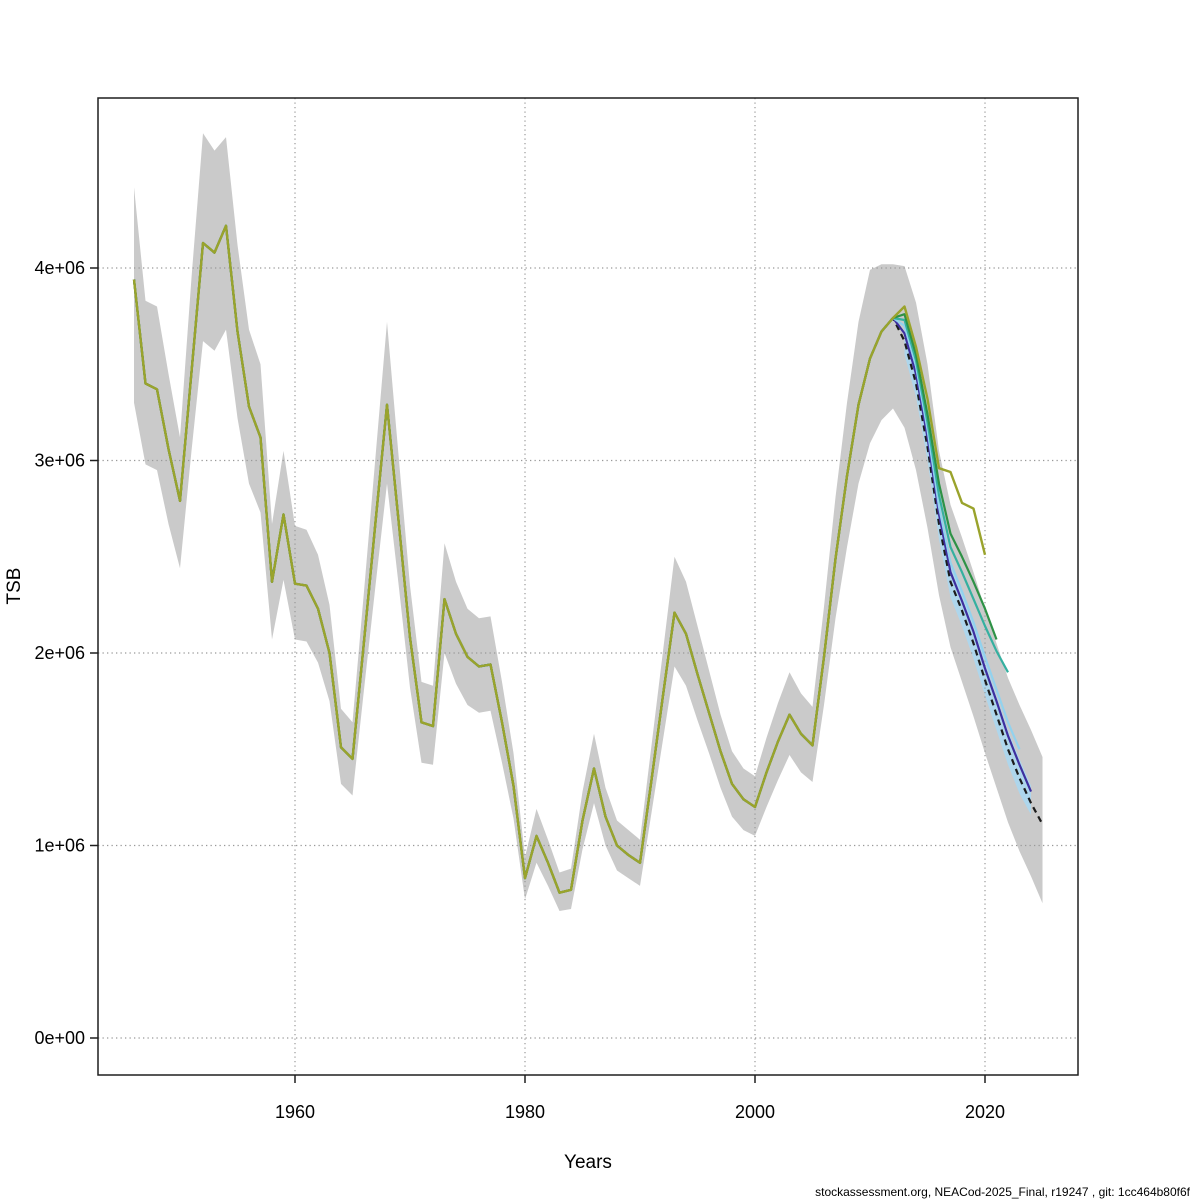  What do you see at coordinates (59, 461) in the screenshot?
I see `y-tick-label: 3e+06` at bounding box center [59, 461].